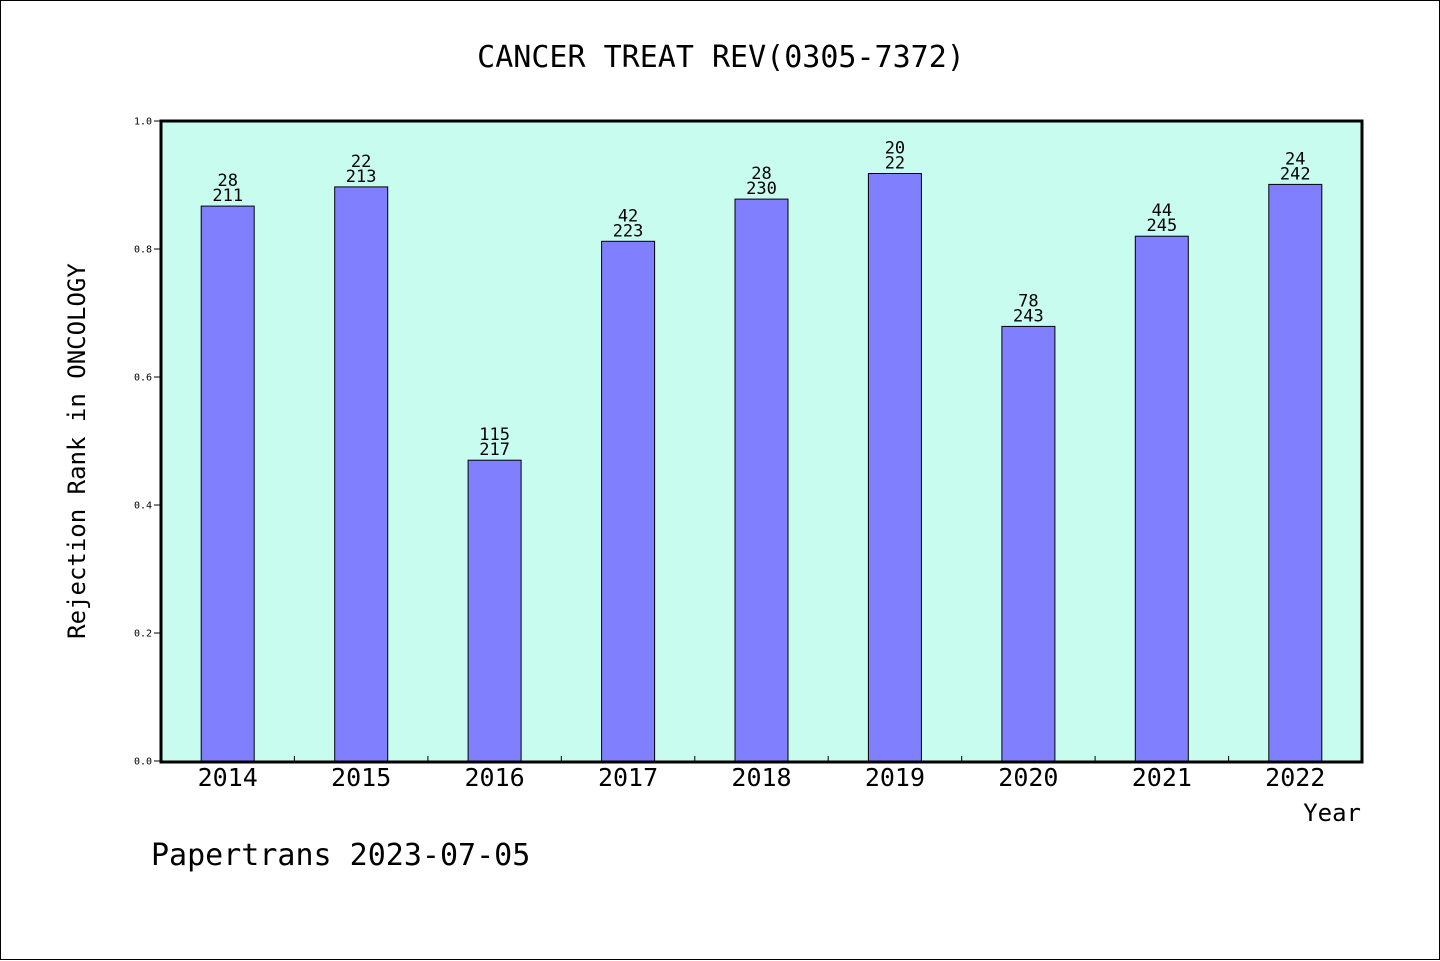 Image resolution: width=1440 pixels, height=961 pixels. Describe the element at coordinates (143, 378) in the screenshot. I see `y-tick-label-3: 0.6` at that location.